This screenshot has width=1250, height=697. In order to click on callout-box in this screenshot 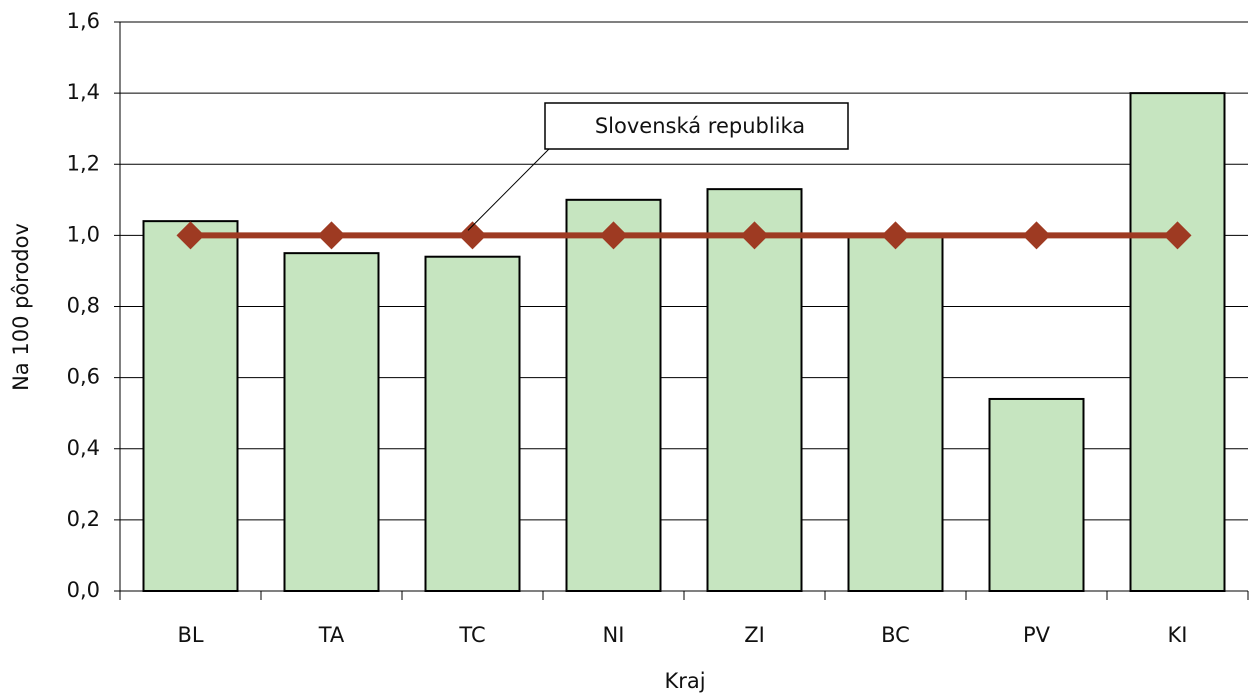, I will do `click(696, 126)`.